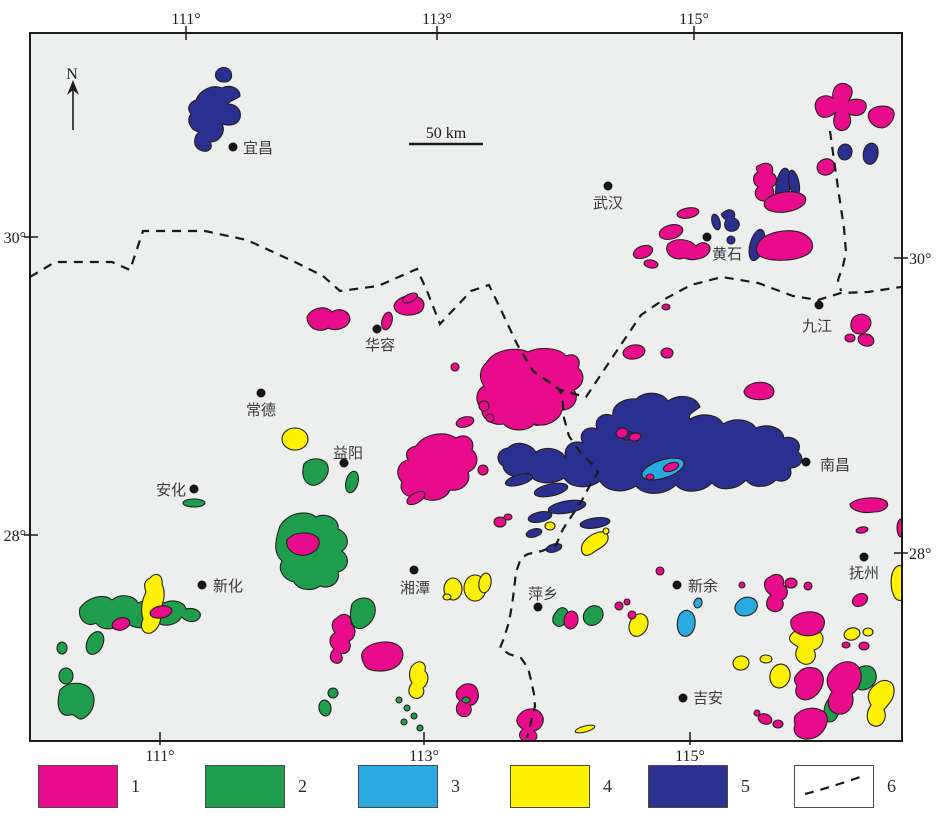  Describe the element at coordinates (437, 19) in the screenshot. I see `axis-label-top: 113°` at that location.